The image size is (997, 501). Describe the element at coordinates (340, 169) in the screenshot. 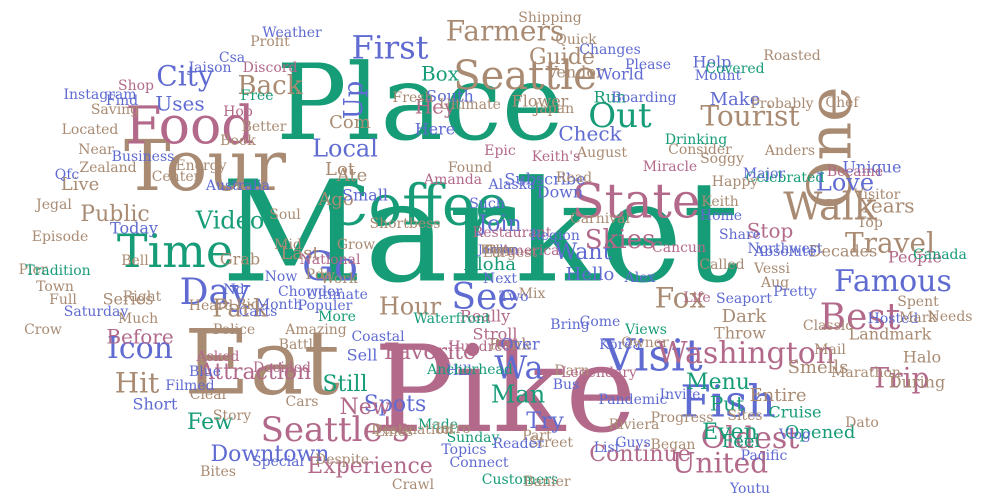

I see `cloud-word-lot-66: Lot` at that location.